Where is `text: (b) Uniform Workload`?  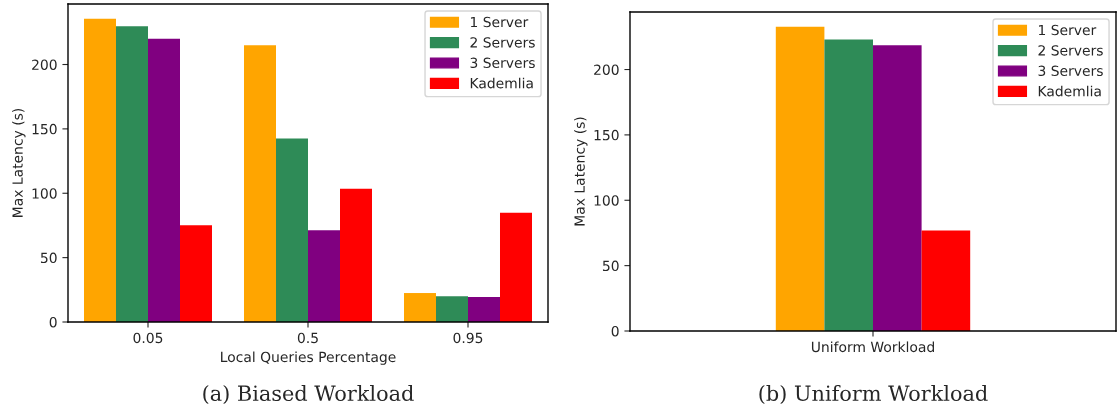 text: (b) Uniform Workload is located at coordinates (873, 394).